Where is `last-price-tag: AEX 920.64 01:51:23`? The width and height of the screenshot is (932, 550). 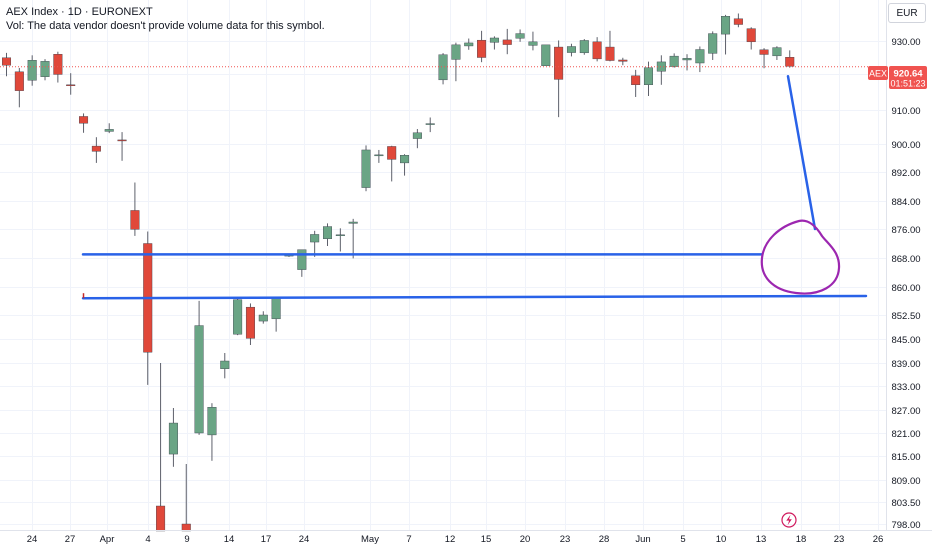 last-price-tag: AEX 920.64 01:51:23 is located at coordinates (897, 77).